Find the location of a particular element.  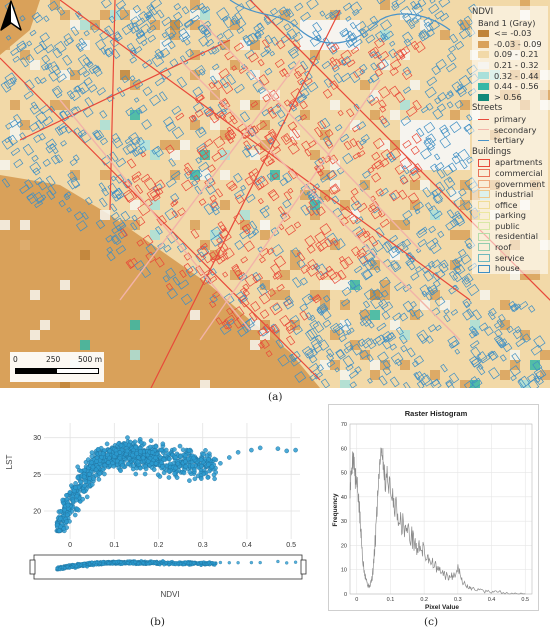

legend-class-1: -0.03 - 0.09 is located at coordinates (510, 44).